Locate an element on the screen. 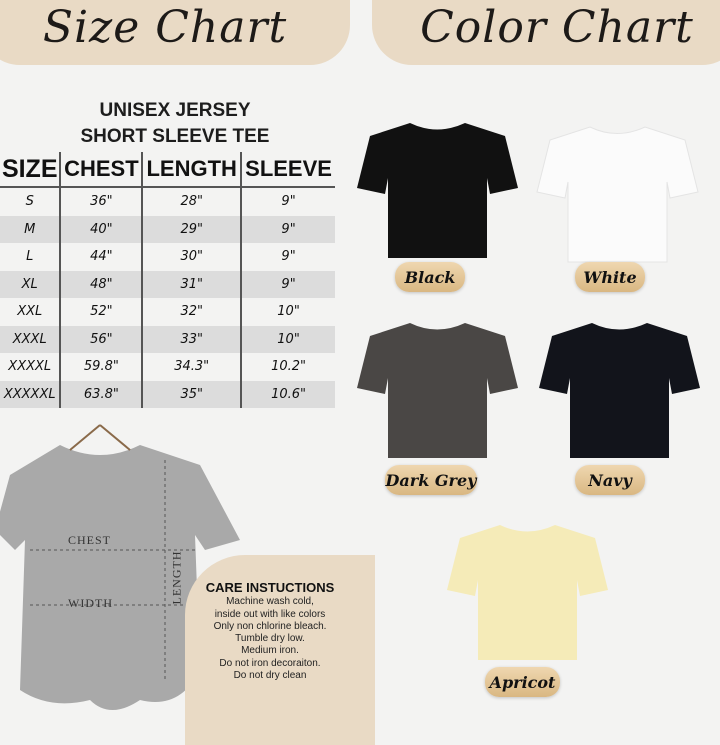  table-row: XXL 52" 32" 10" is located at coordinates (167, 312).